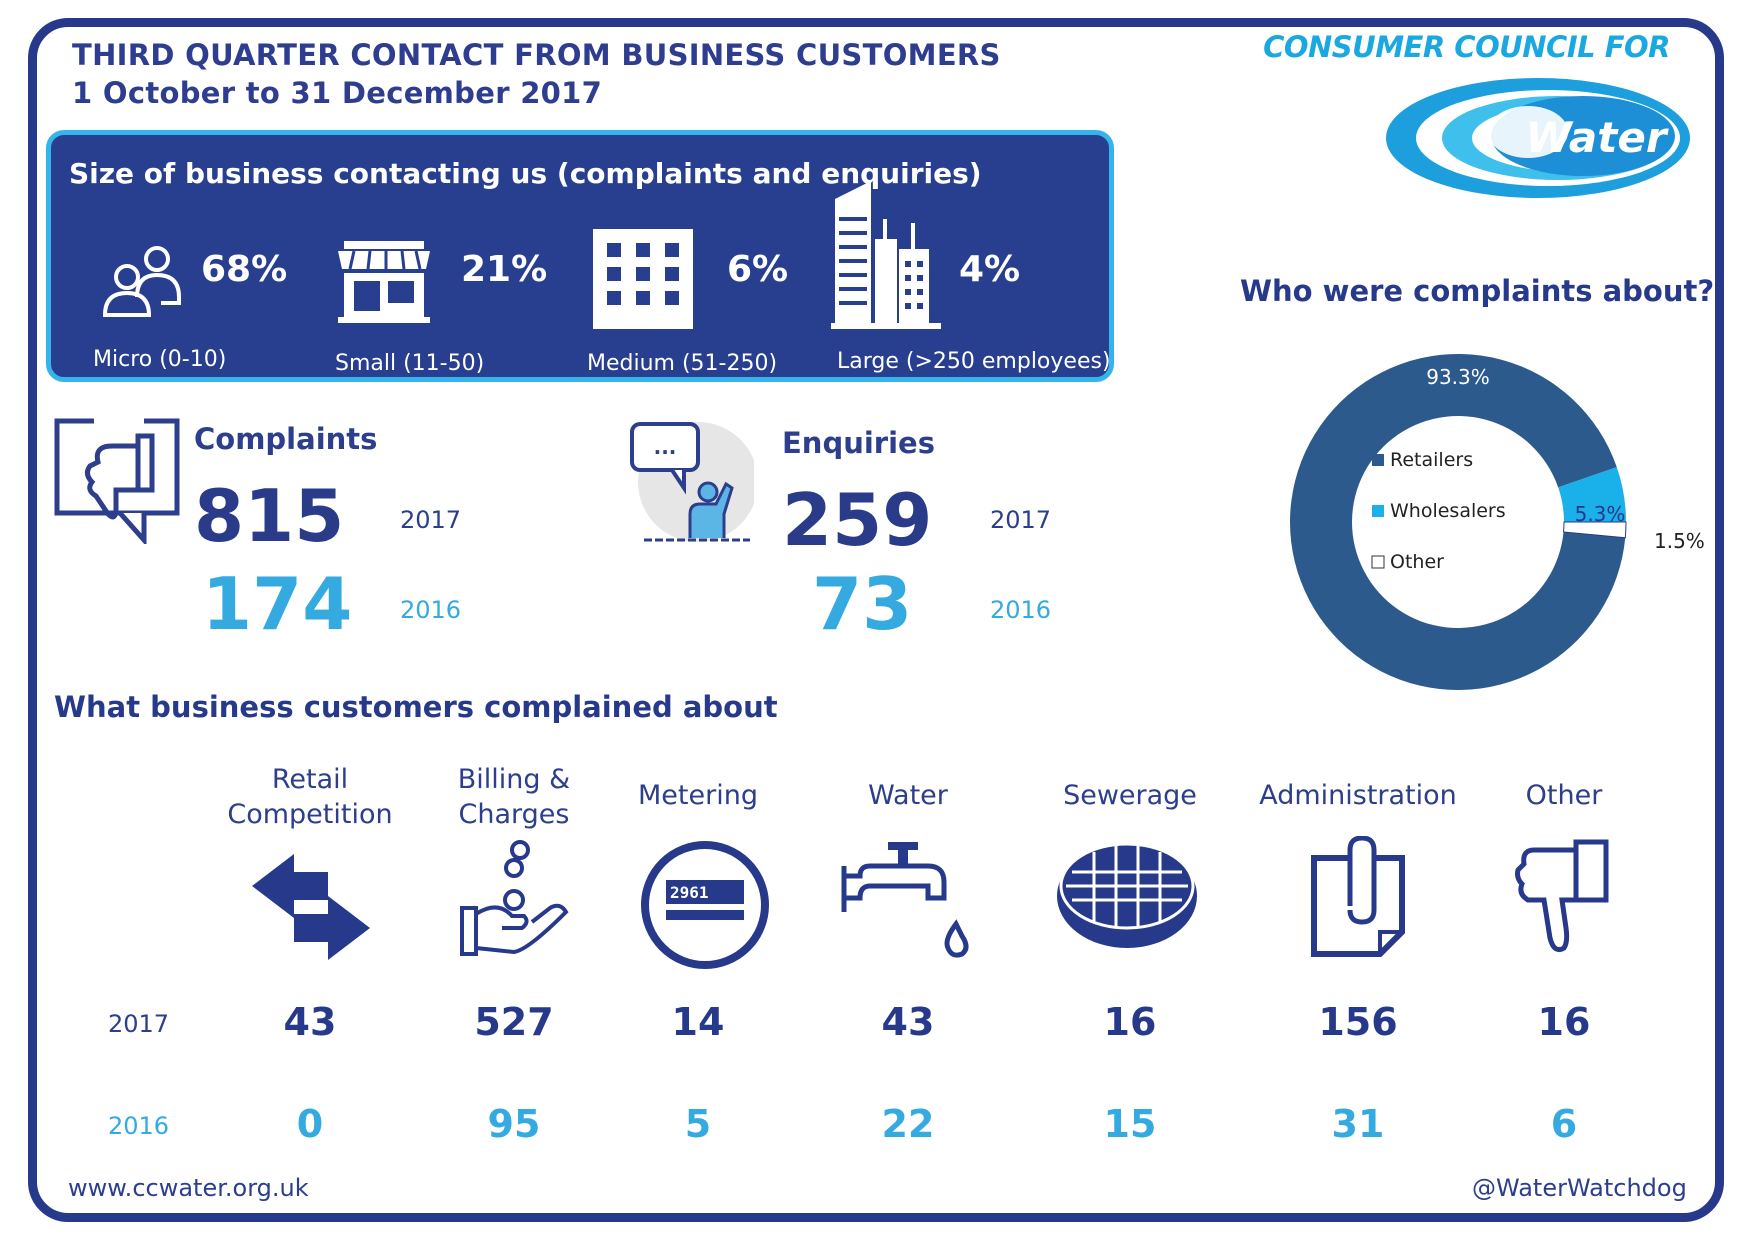 This screenshot has height=1240, width=1754. Describe the element at coordinates (1564, 1022) in the screenshot. I see `value-2017-6: 16` at that location.